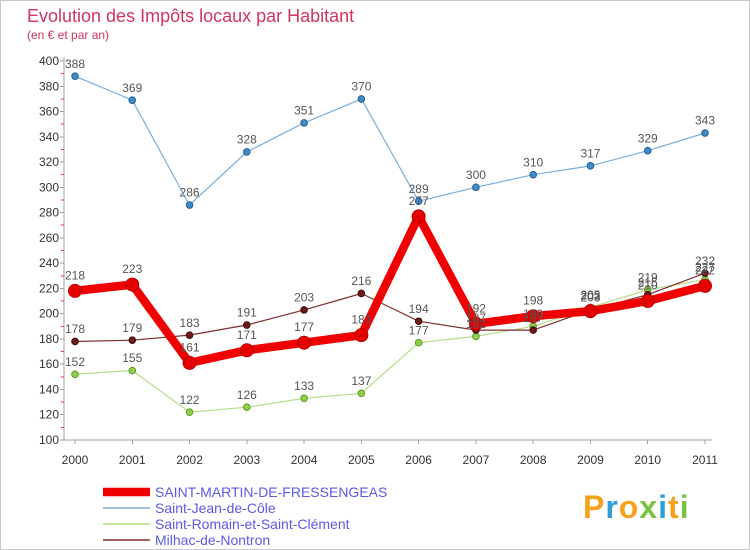 The image size is (750, 550). Describe the element at coordinates (418, 216) in the screenshot. I see `point-saint-martin-de-fressengeas-2006` at that location.